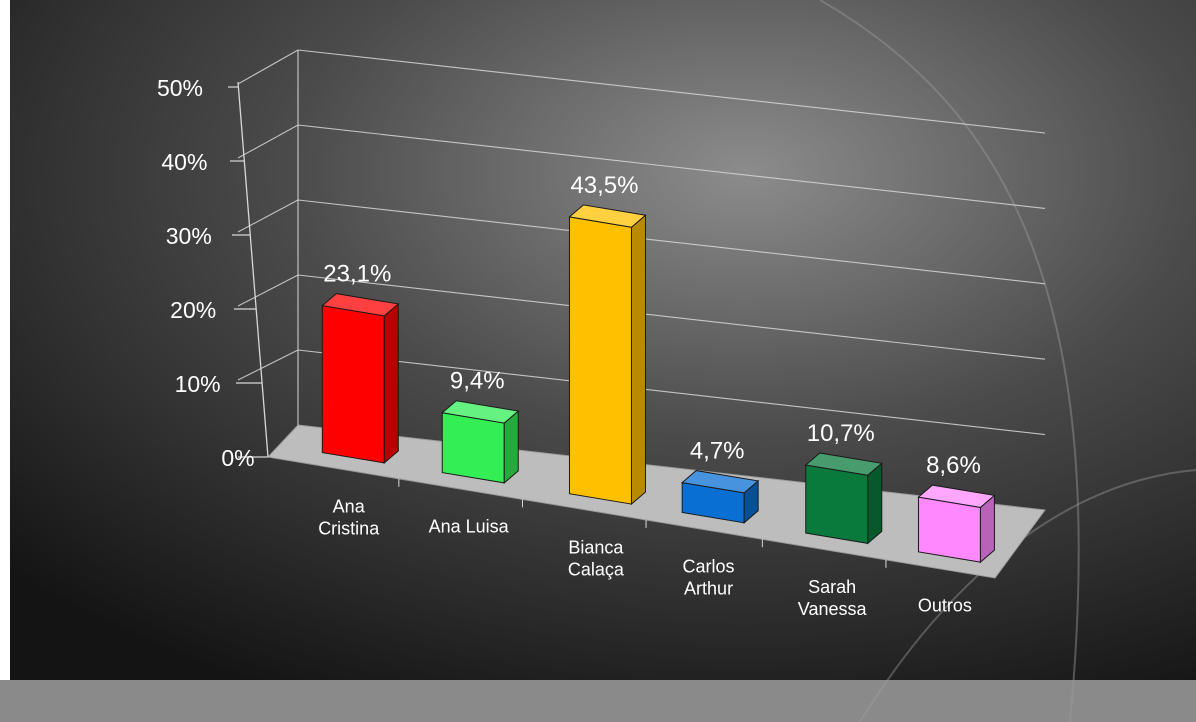 The image size is (1196, 722). I want to click on data-label: 4,7%, so click(717, 451).